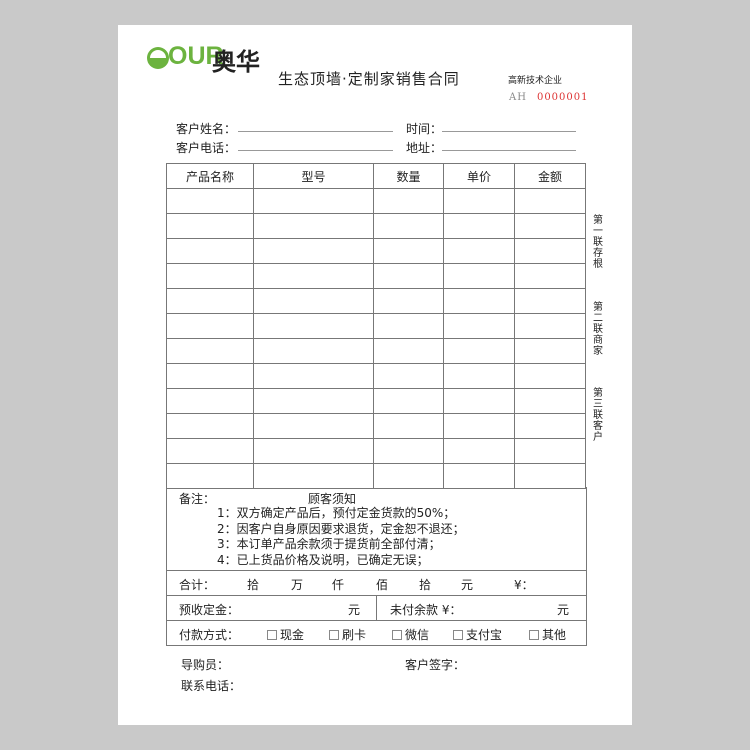  Describe the element at coordinates (211, 686) in the screenshot. I see `contact-label: 联系电话：` at that location.